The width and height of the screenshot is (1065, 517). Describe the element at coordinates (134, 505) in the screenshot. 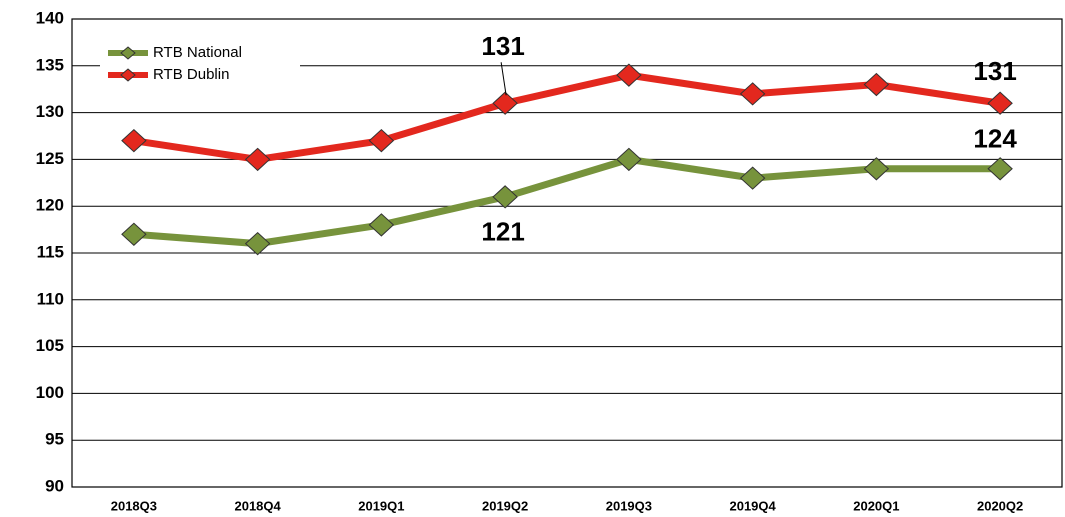

I see `x-tick-label: 2018Q3` at that location.